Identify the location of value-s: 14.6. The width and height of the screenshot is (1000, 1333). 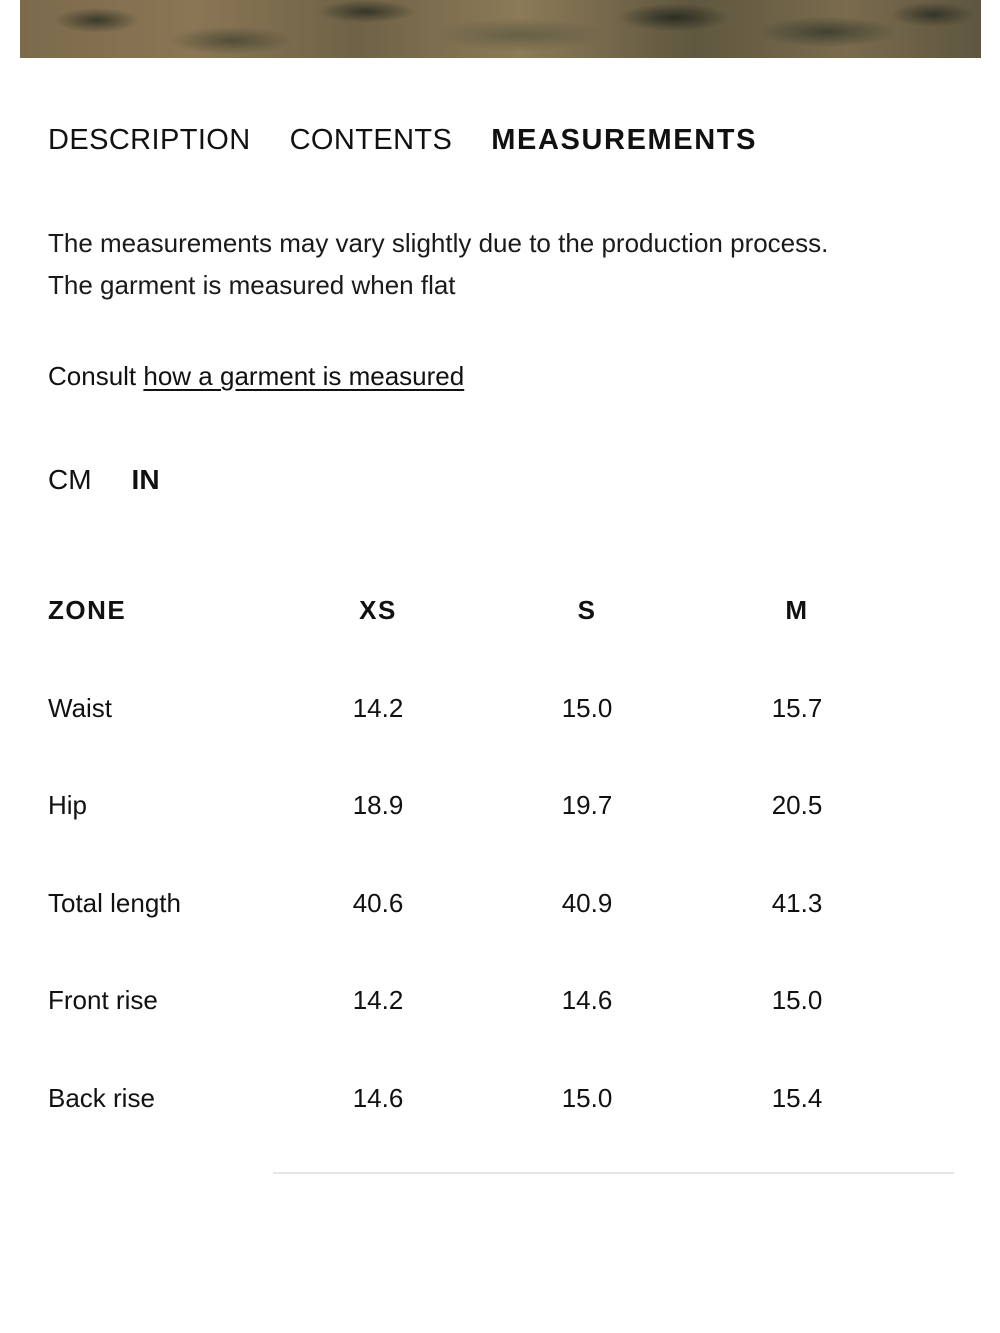
(587, 1000).